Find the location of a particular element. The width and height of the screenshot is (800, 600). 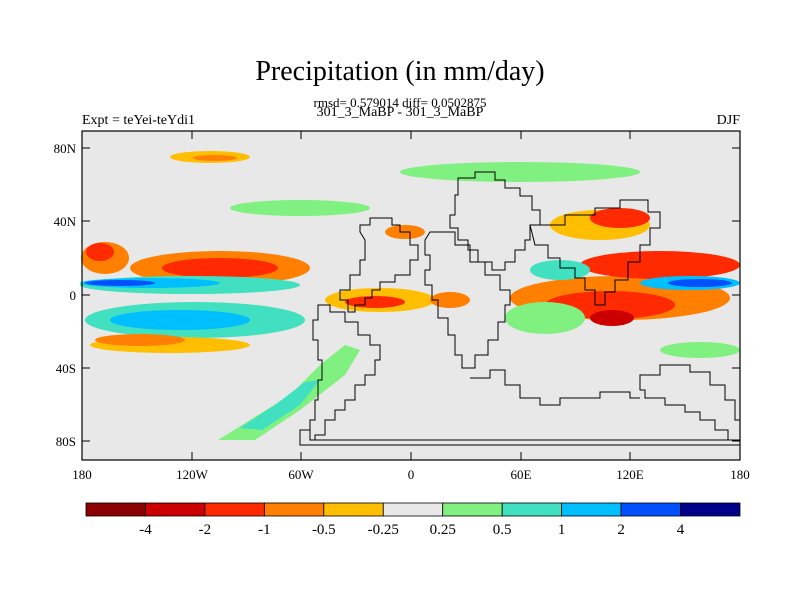

lon-tick-label: 120W is located at coordinates (192, 474).